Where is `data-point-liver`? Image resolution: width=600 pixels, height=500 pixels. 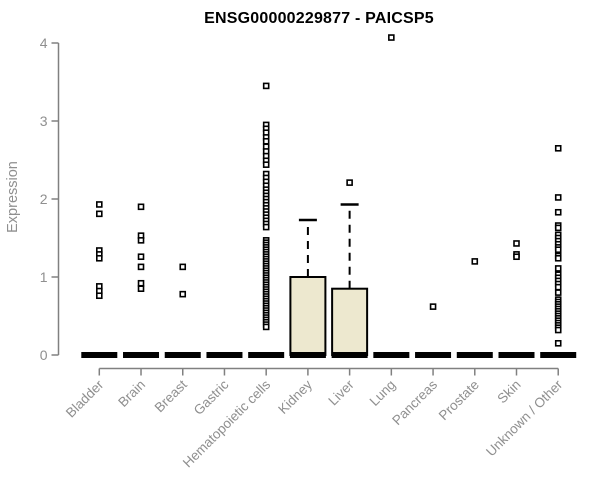
data-point-liver is located at coordinates (349, 182).